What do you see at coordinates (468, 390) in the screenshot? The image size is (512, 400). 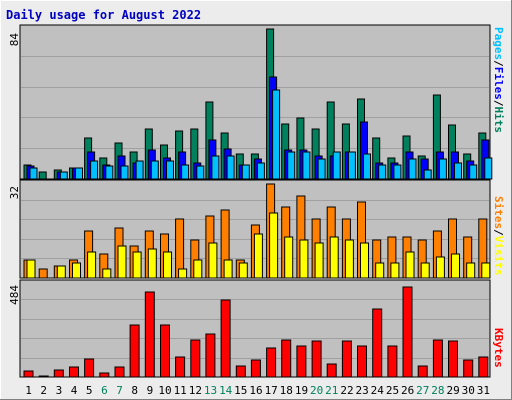 I see `day-label: 30` at bounding box center [468, 390].